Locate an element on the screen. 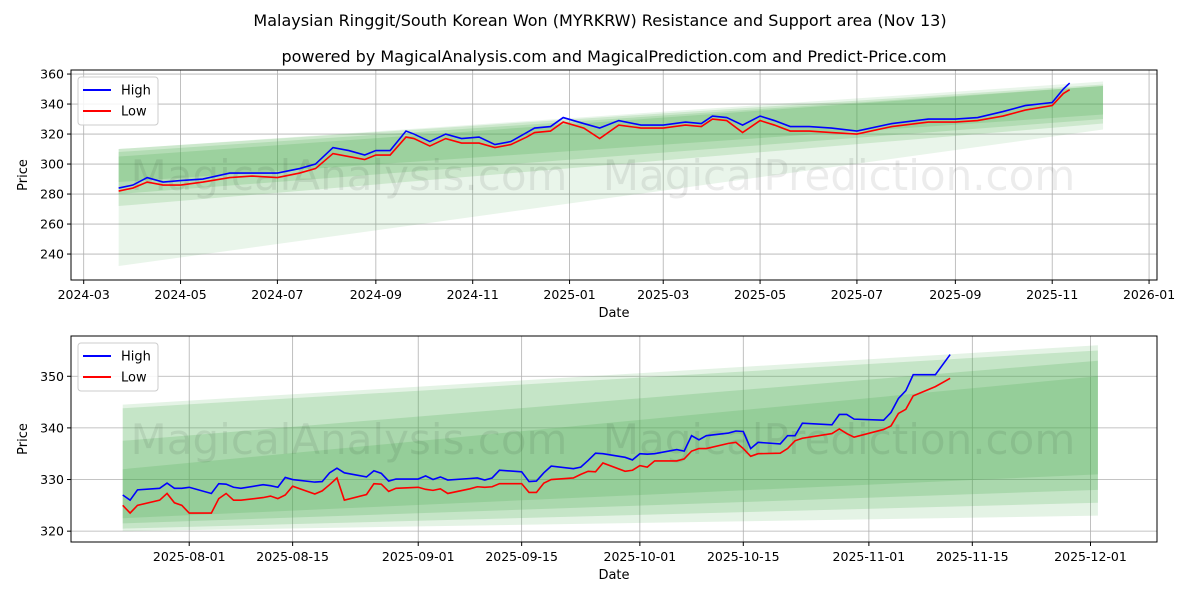  x-tick-label: 2025-07 is located at coordinates (857, 294).